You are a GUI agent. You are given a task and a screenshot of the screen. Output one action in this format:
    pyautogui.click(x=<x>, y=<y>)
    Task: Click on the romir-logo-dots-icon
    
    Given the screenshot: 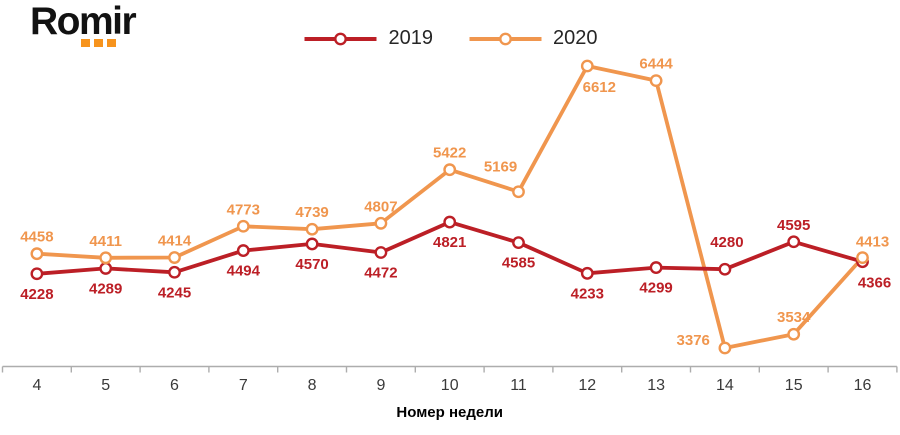 What is the action you would take?
    pyautogui.click(x=98, y=43)
    